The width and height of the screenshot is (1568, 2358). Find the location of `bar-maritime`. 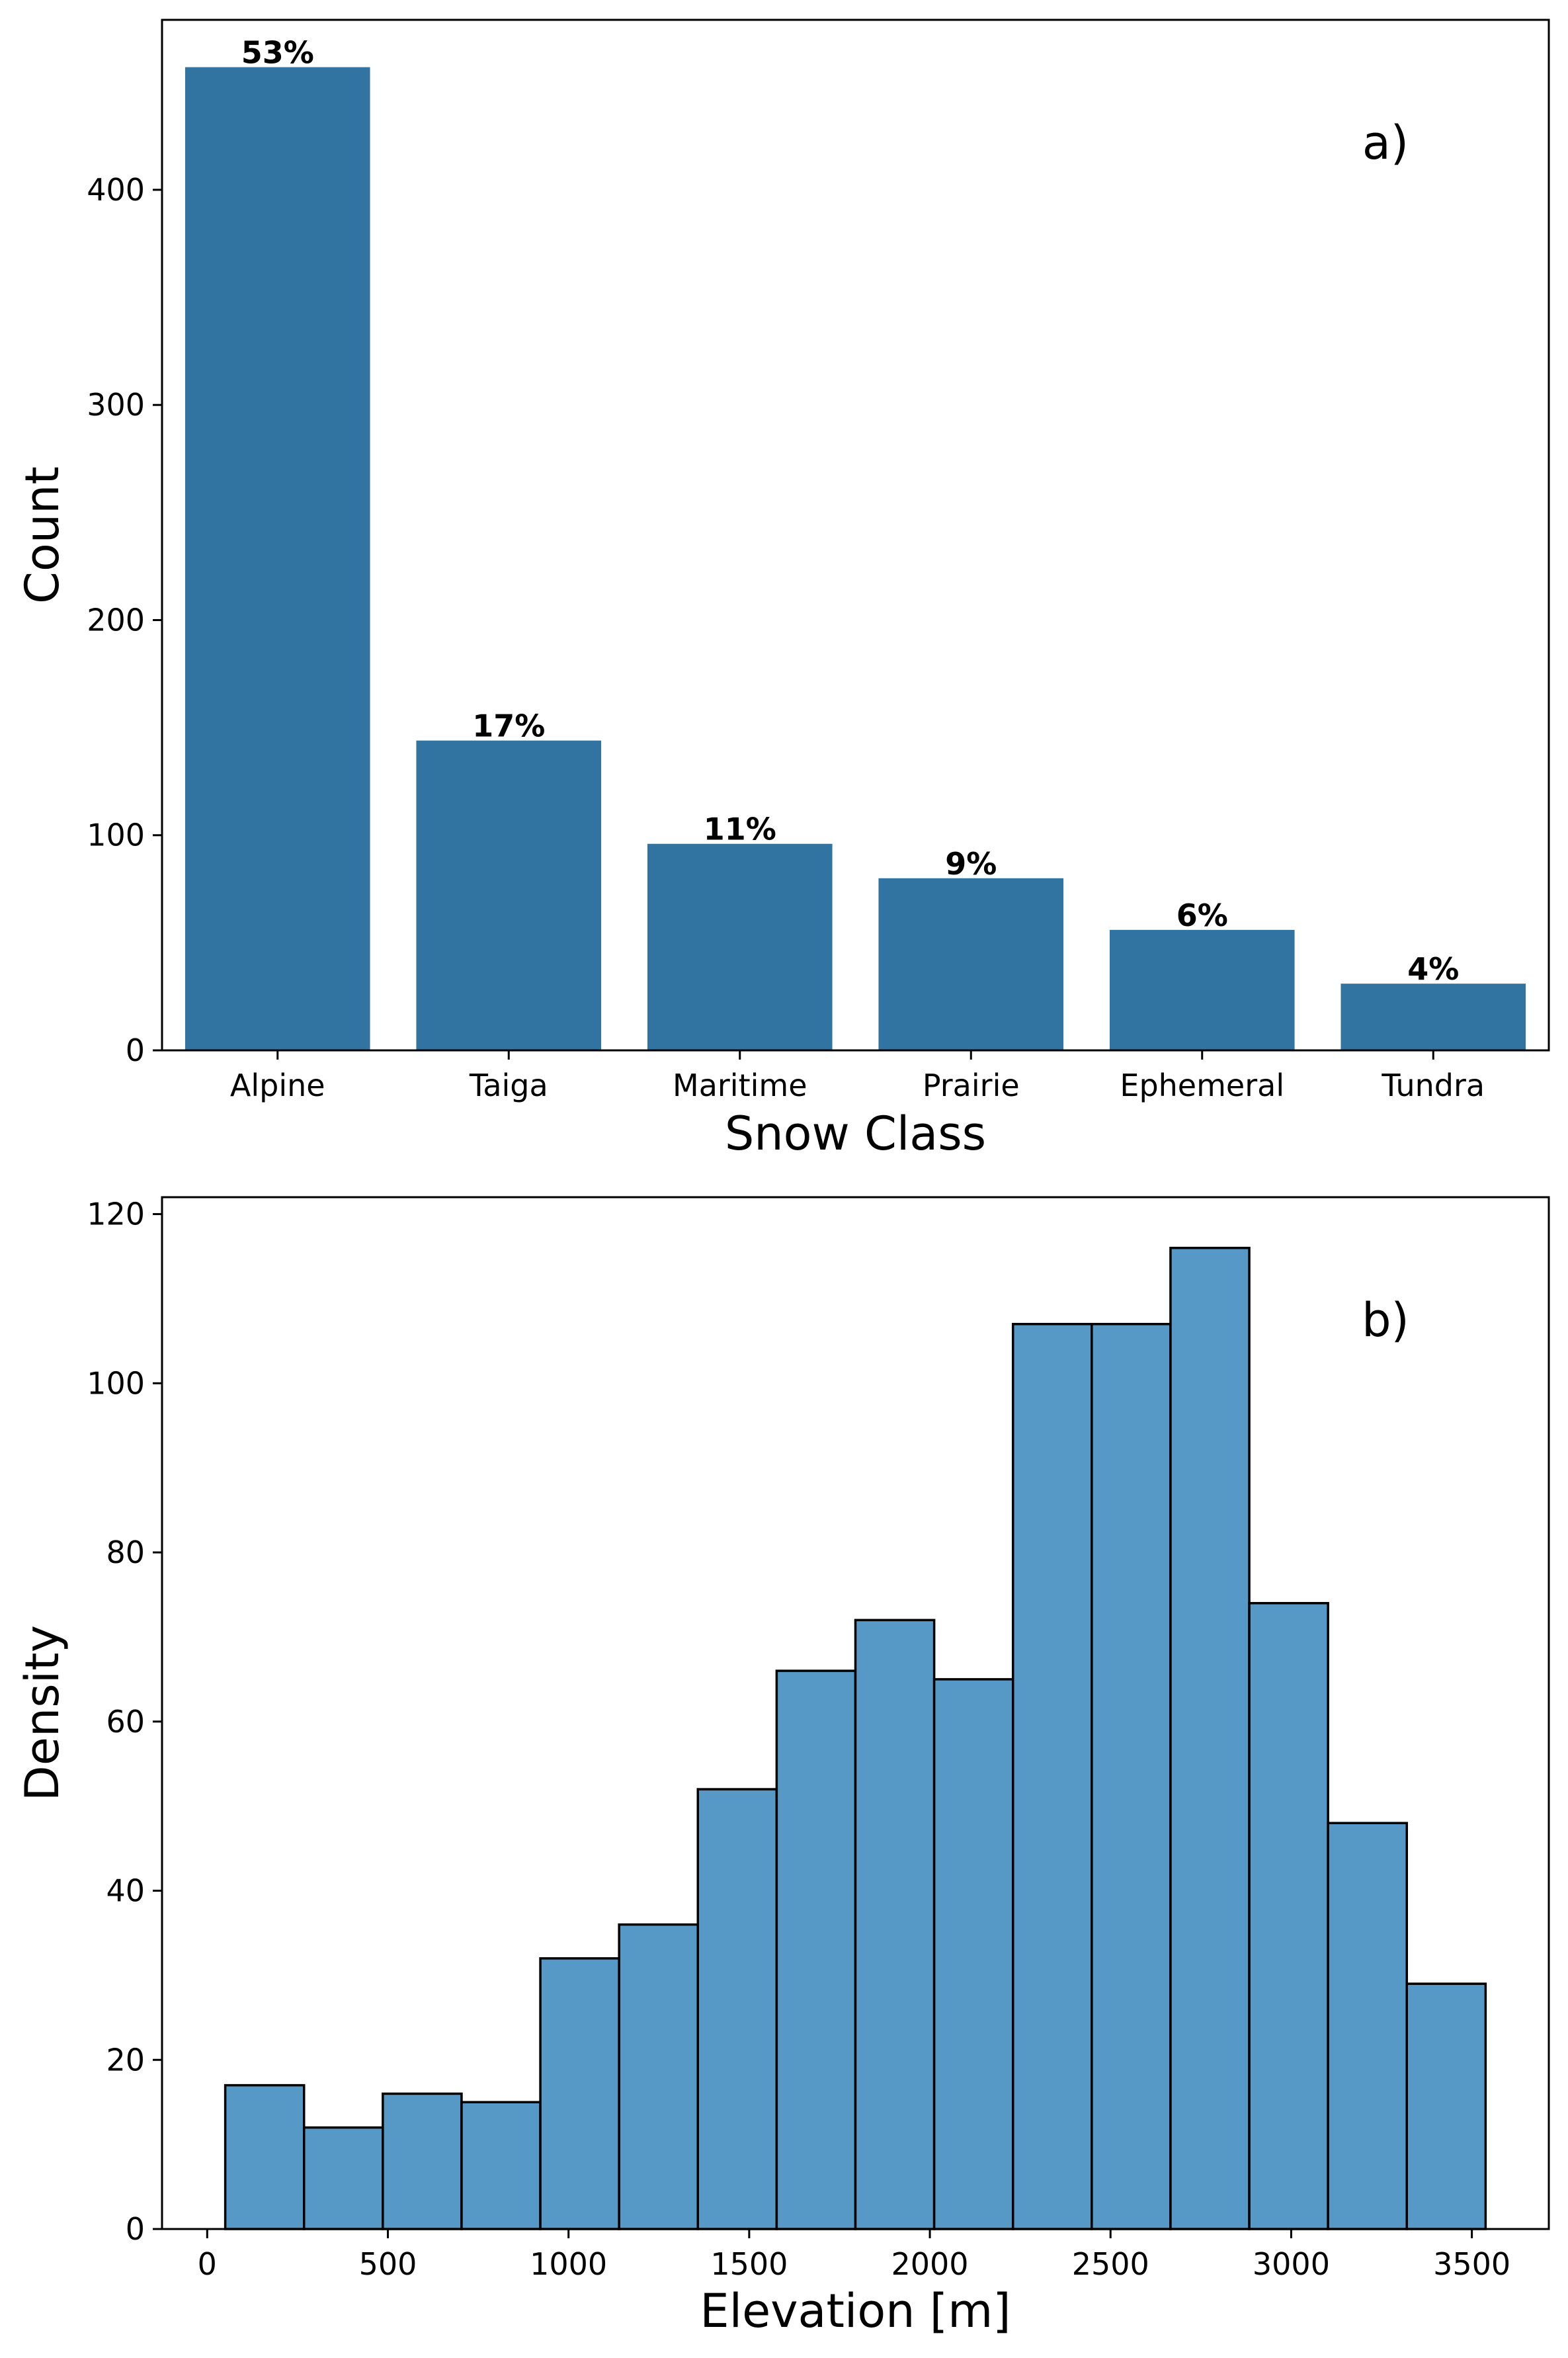

bar-maritime is located at coordinates (740, 946).